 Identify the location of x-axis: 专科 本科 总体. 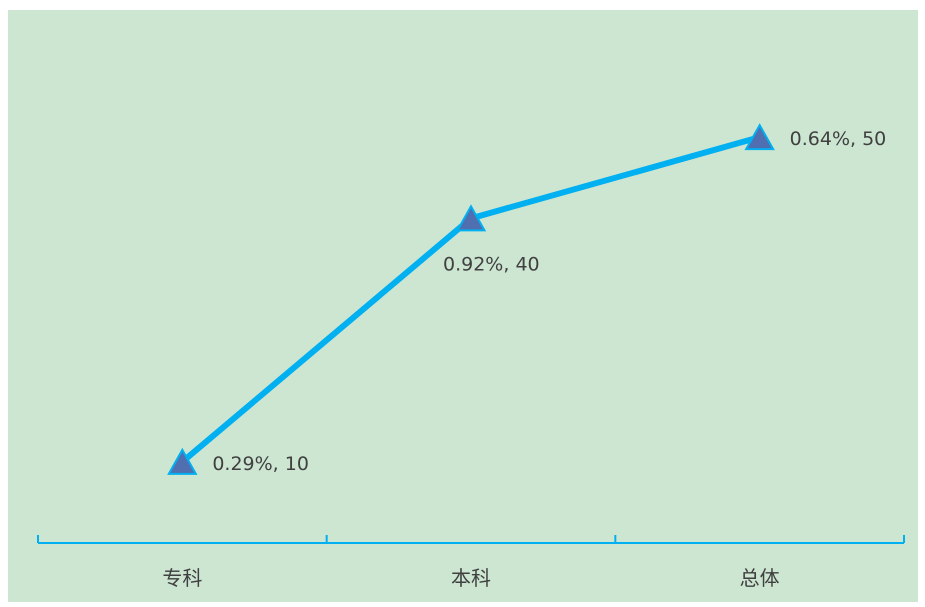
(471, 562).